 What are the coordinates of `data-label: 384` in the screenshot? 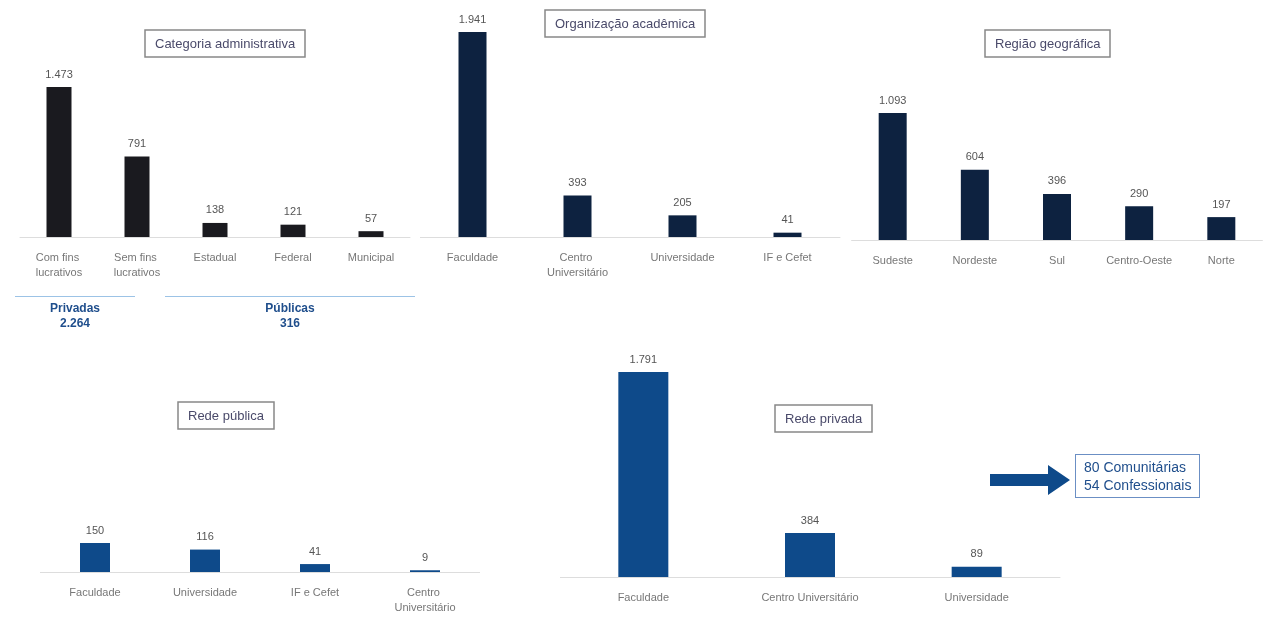 It's located at (810, 519).